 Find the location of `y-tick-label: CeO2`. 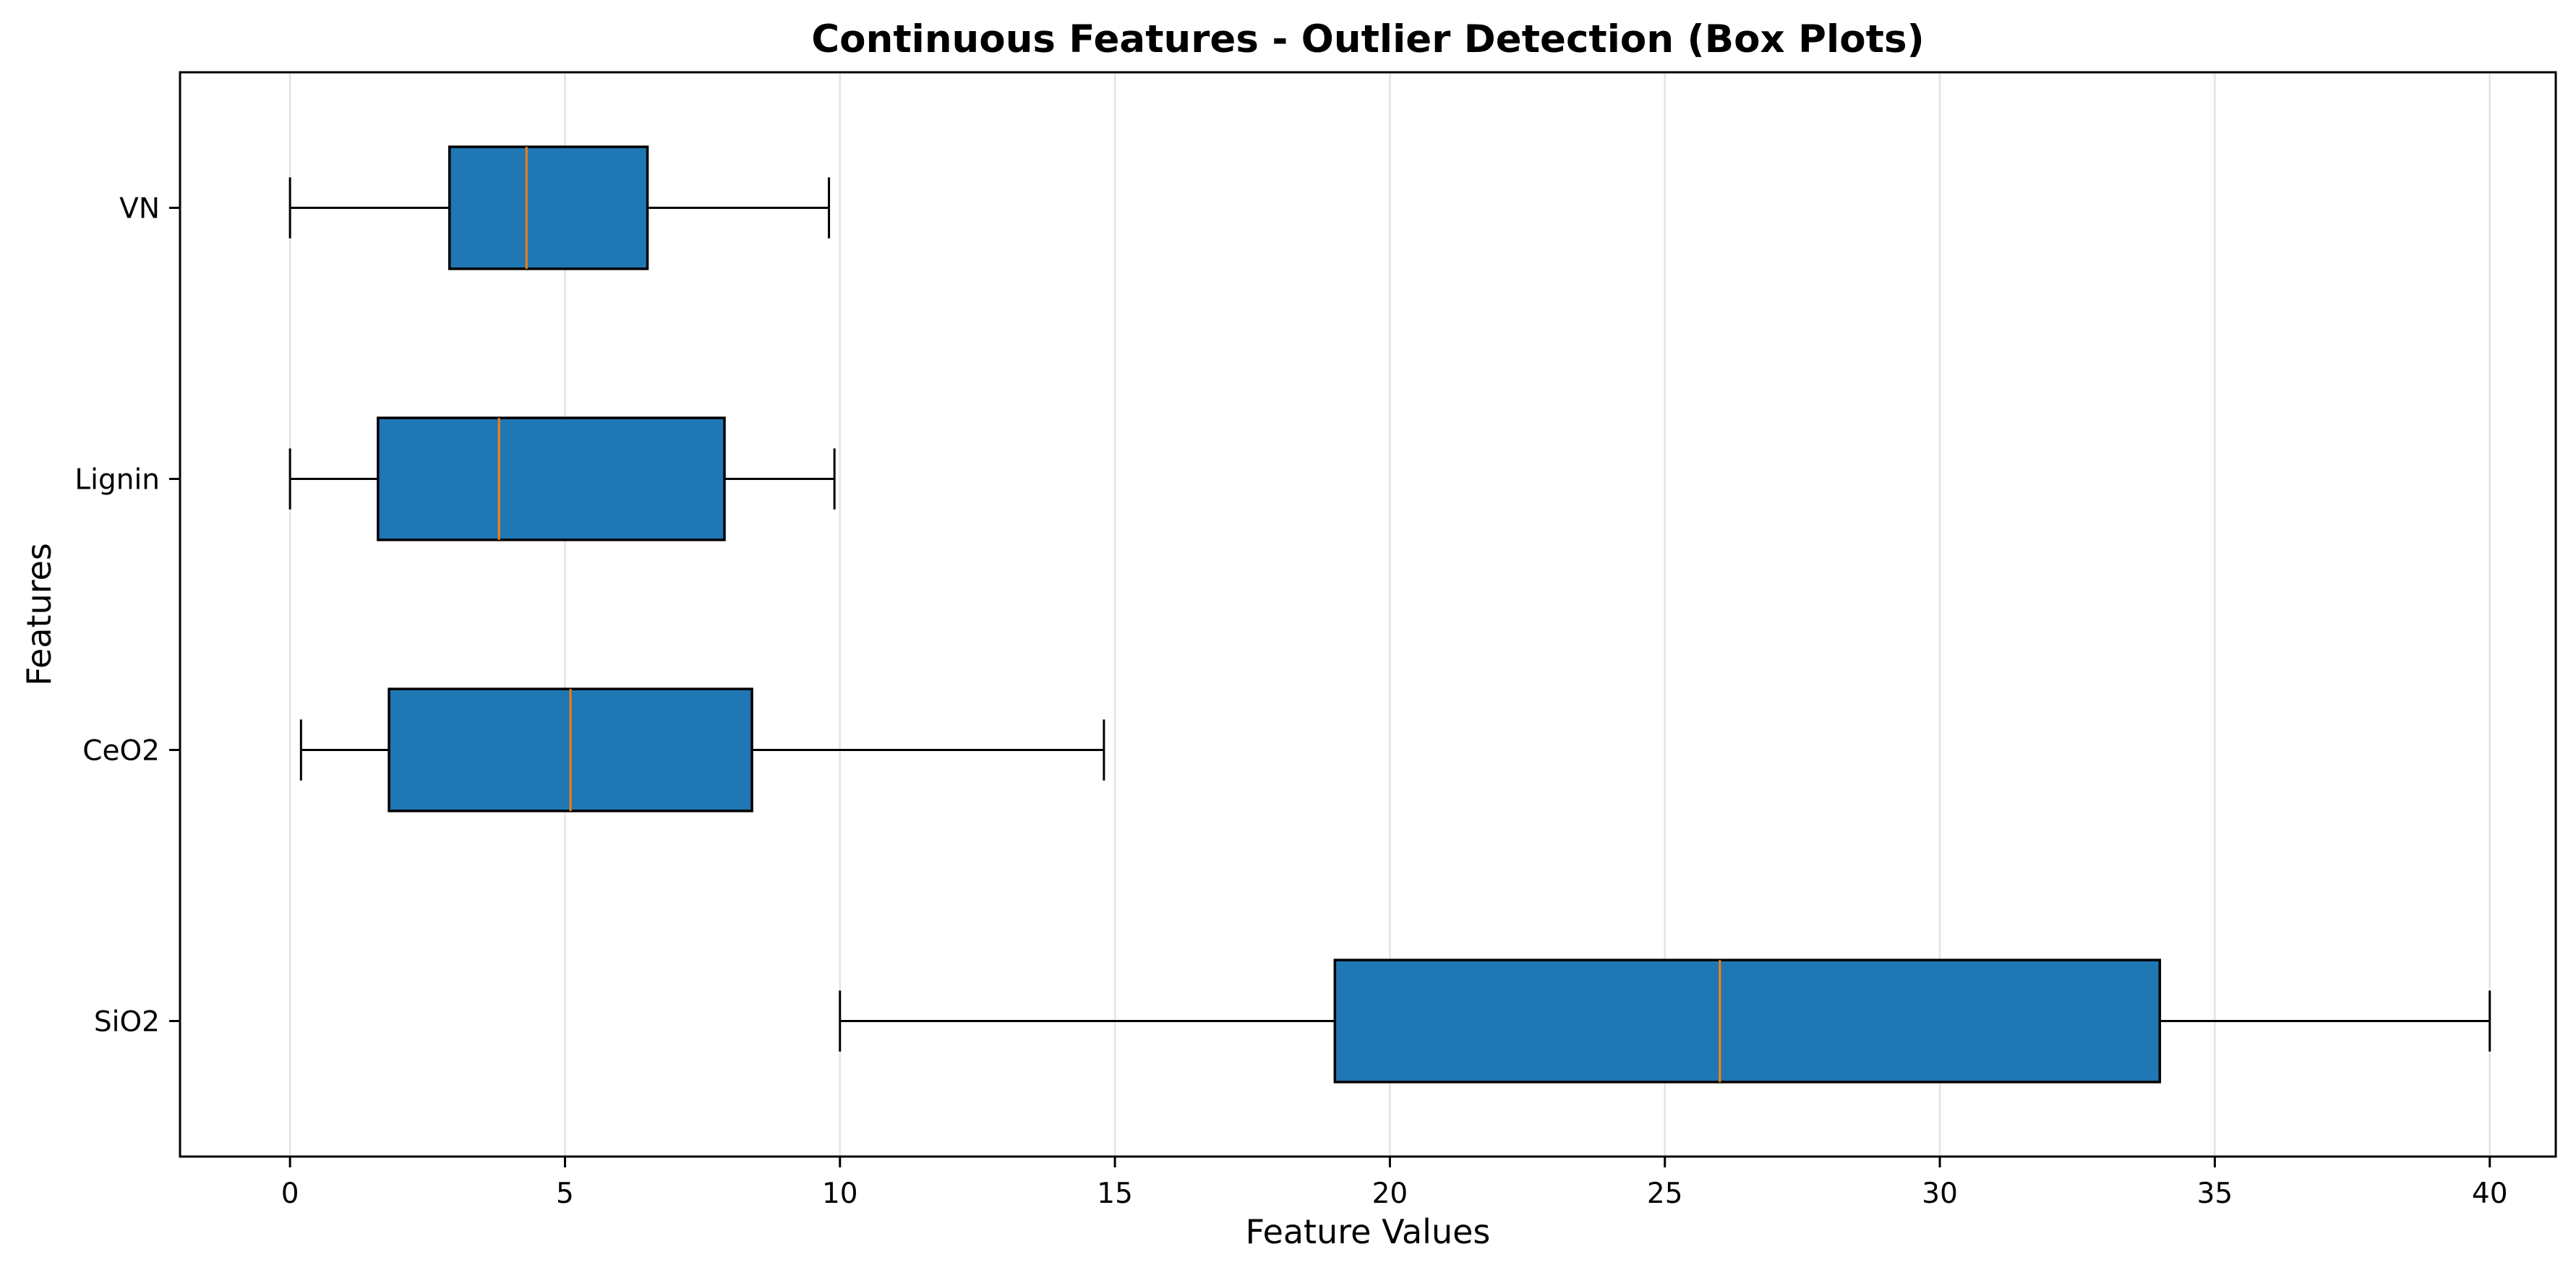

y-tick-label: CeO2 is located at coordinates (121, 751).